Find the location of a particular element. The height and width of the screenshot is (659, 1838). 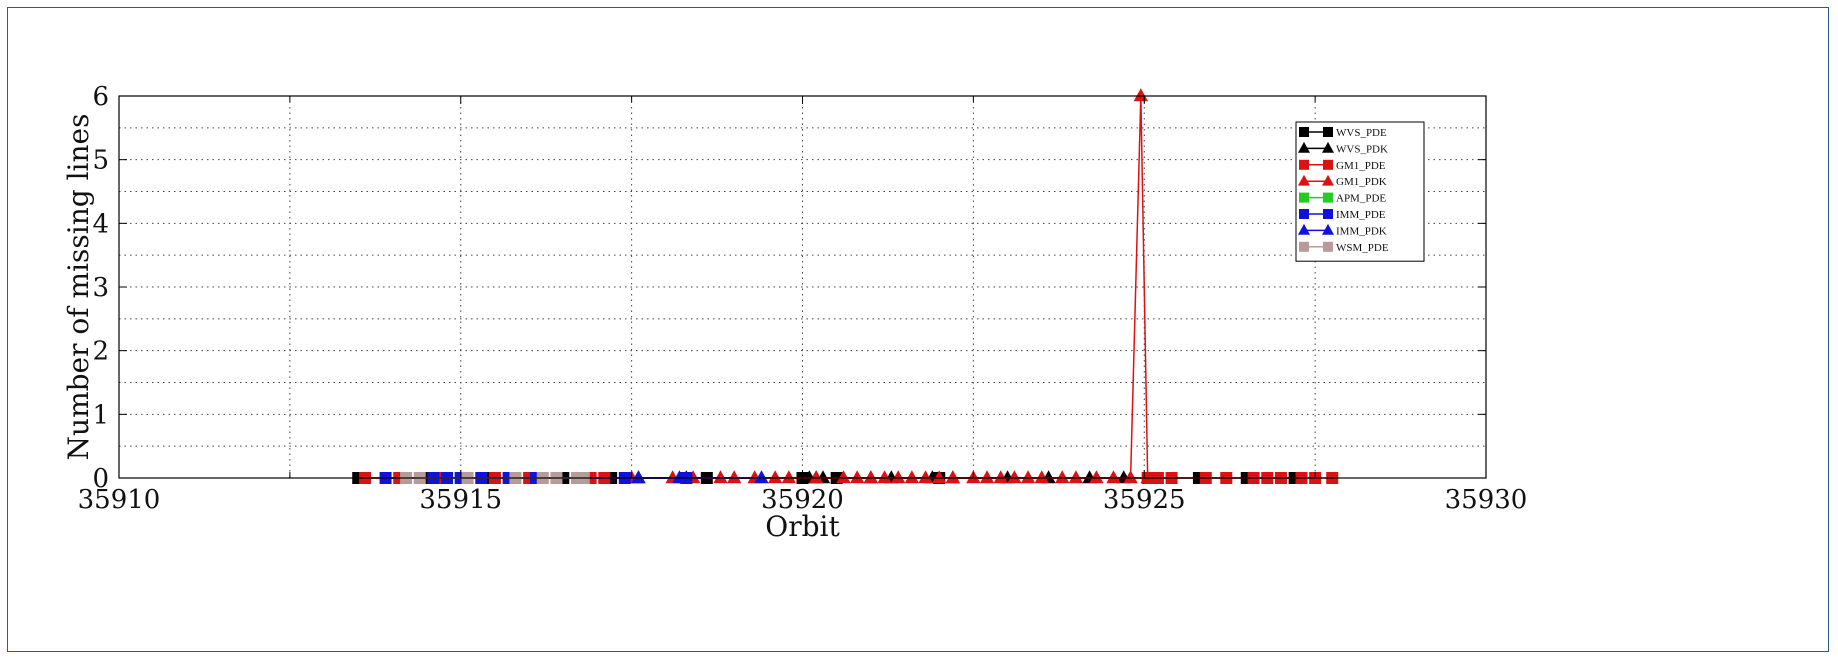

legend-label: WSM_PDE is located at coordinates (1362, 248).